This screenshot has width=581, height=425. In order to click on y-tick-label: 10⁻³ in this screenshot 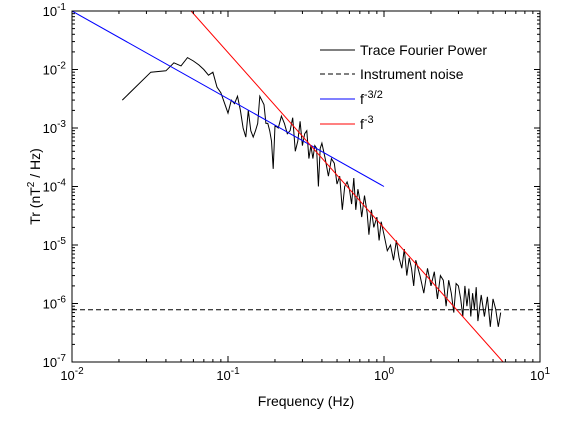, I will do `click(55, 127)`.